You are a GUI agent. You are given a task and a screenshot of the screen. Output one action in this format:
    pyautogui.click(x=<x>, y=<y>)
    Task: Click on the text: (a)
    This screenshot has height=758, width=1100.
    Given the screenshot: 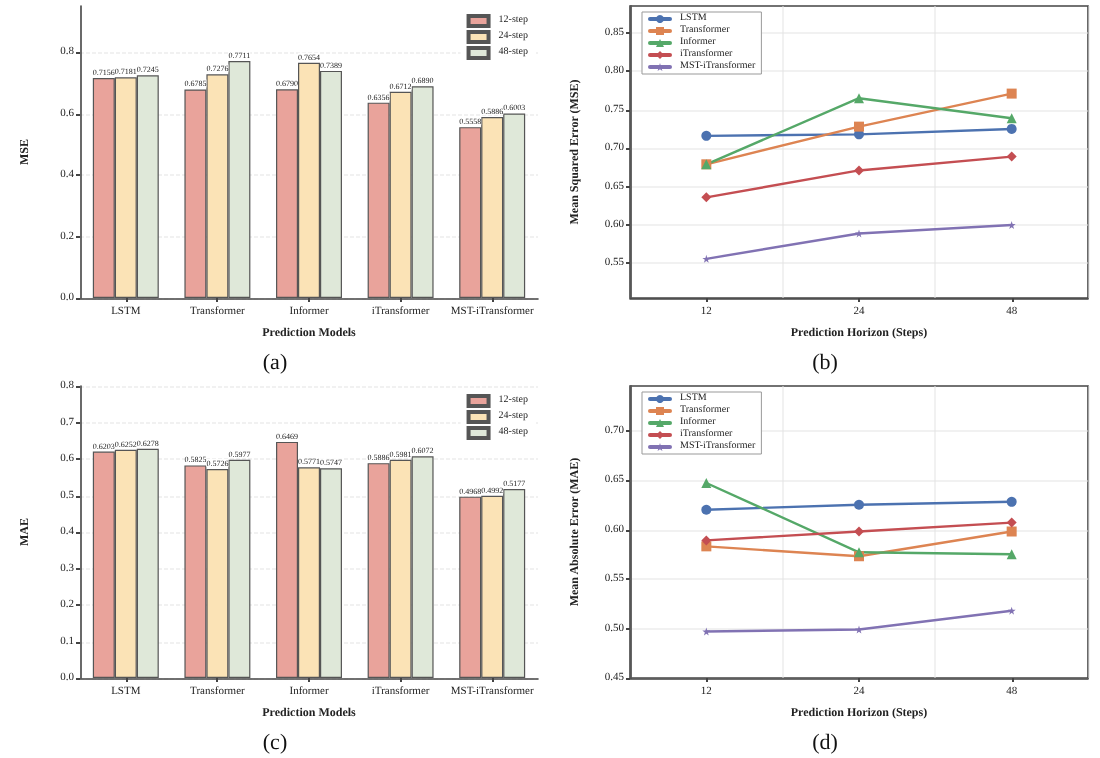 What is the action you would take?
    pyautogui.click(x=275, y=363)
    